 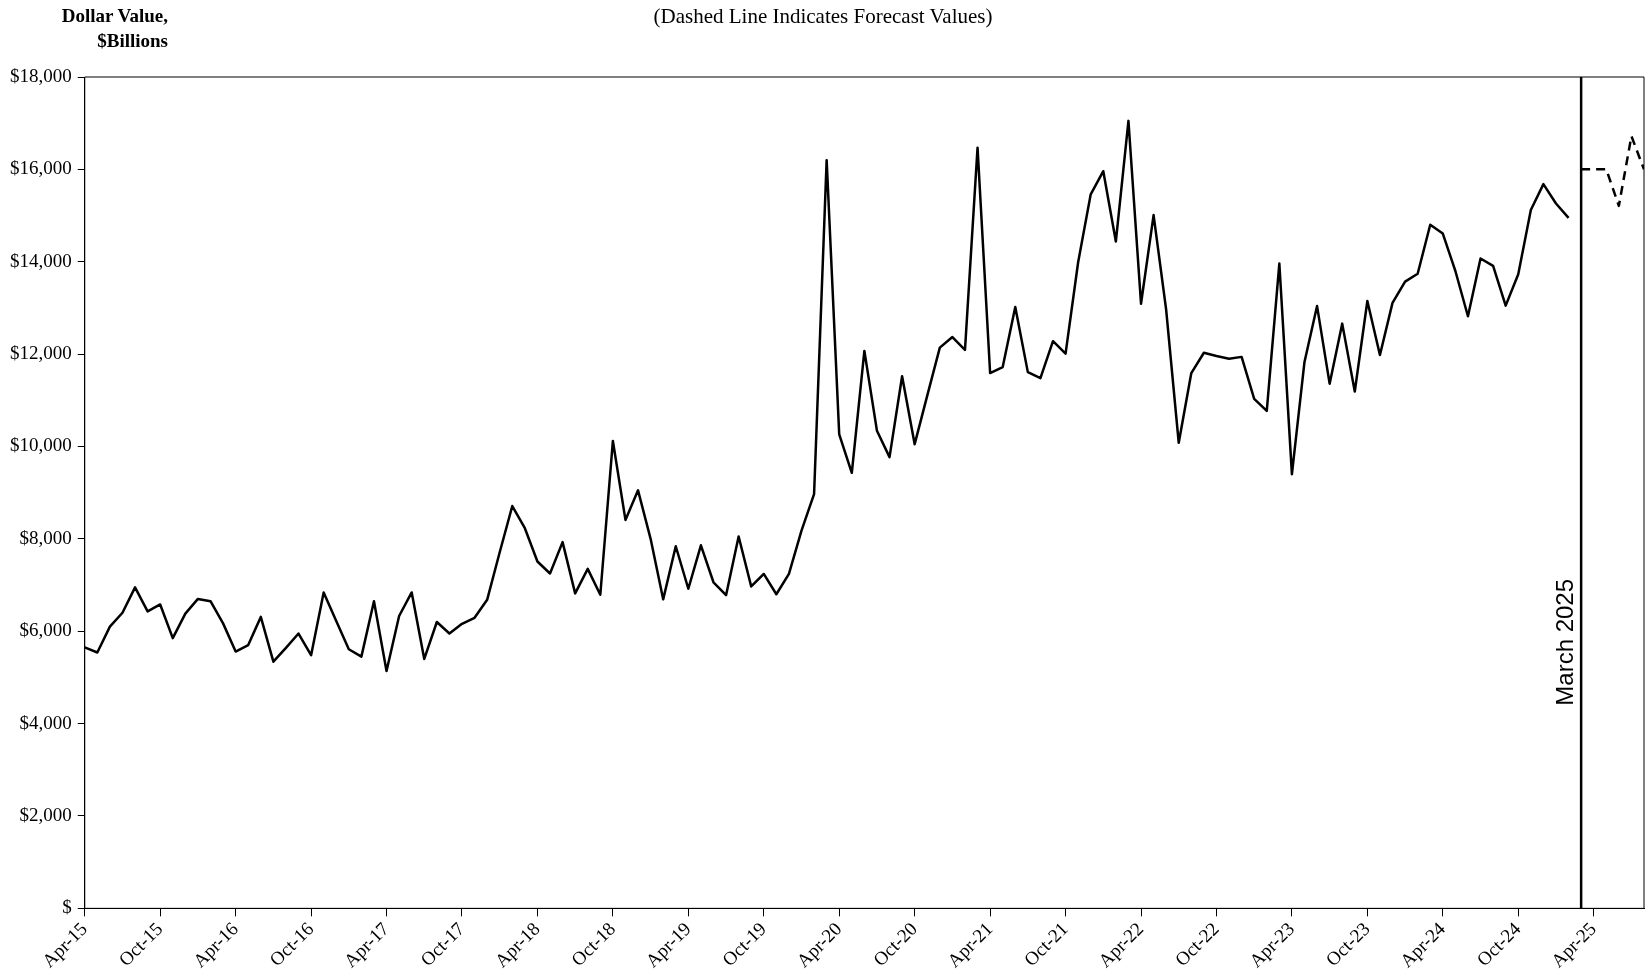 I want to click on ref-line-label: March 2025, so click(x=1564, y=642).